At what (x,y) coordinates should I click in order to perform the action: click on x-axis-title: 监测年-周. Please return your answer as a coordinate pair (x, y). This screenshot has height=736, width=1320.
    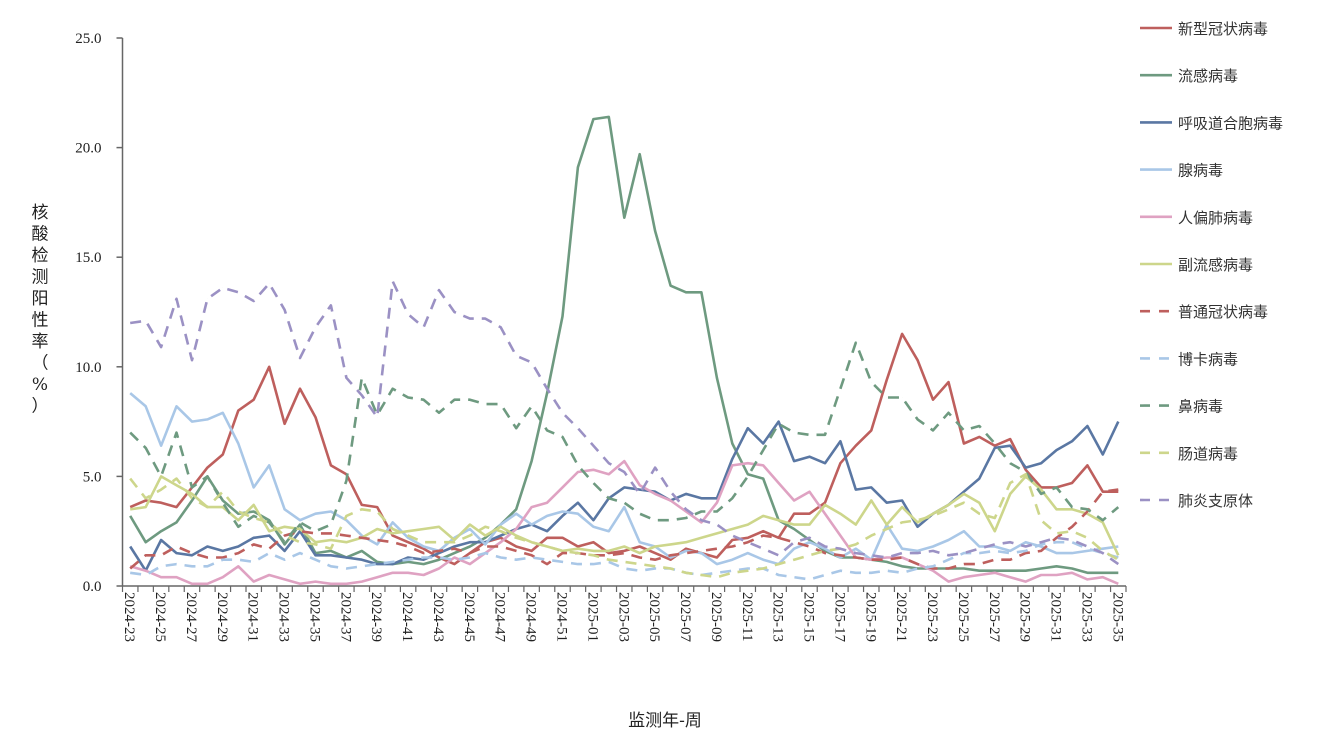
    Looking at the image, I should click on (665, 721).